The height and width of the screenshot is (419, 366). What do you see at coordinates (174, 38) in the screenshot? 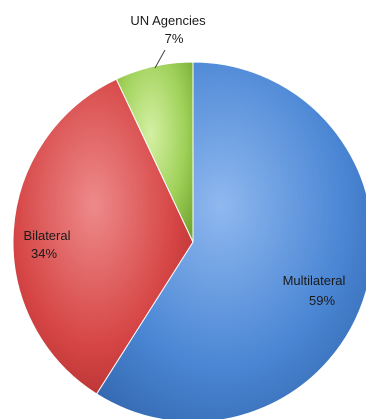
I see `un-agencies-value: 7%` at bounding box center [174, 38].